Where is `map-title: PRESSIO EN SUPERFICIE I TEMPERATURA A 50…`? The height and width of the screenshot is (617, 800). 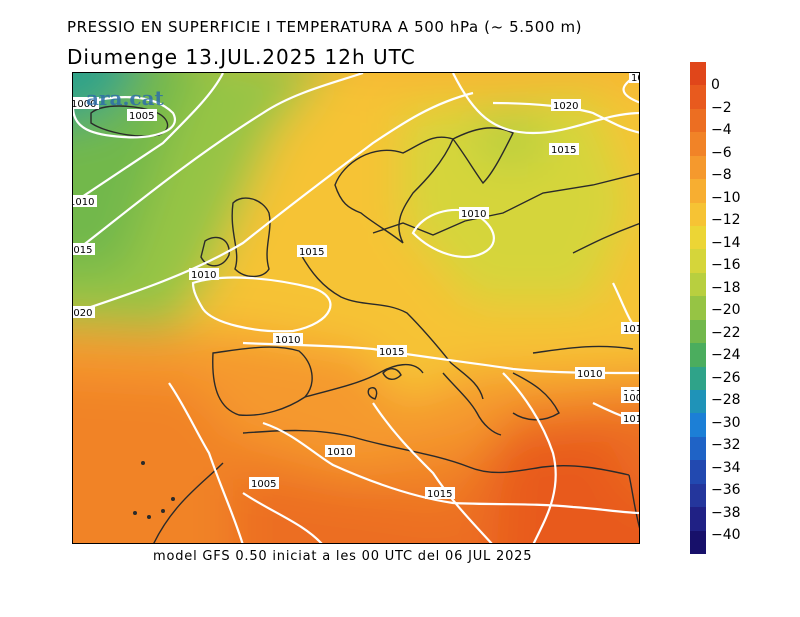
map-title: PRESSIO EN SUPERFICIE I TEMPERATURA A 50… is located at coordinates (325, 27).